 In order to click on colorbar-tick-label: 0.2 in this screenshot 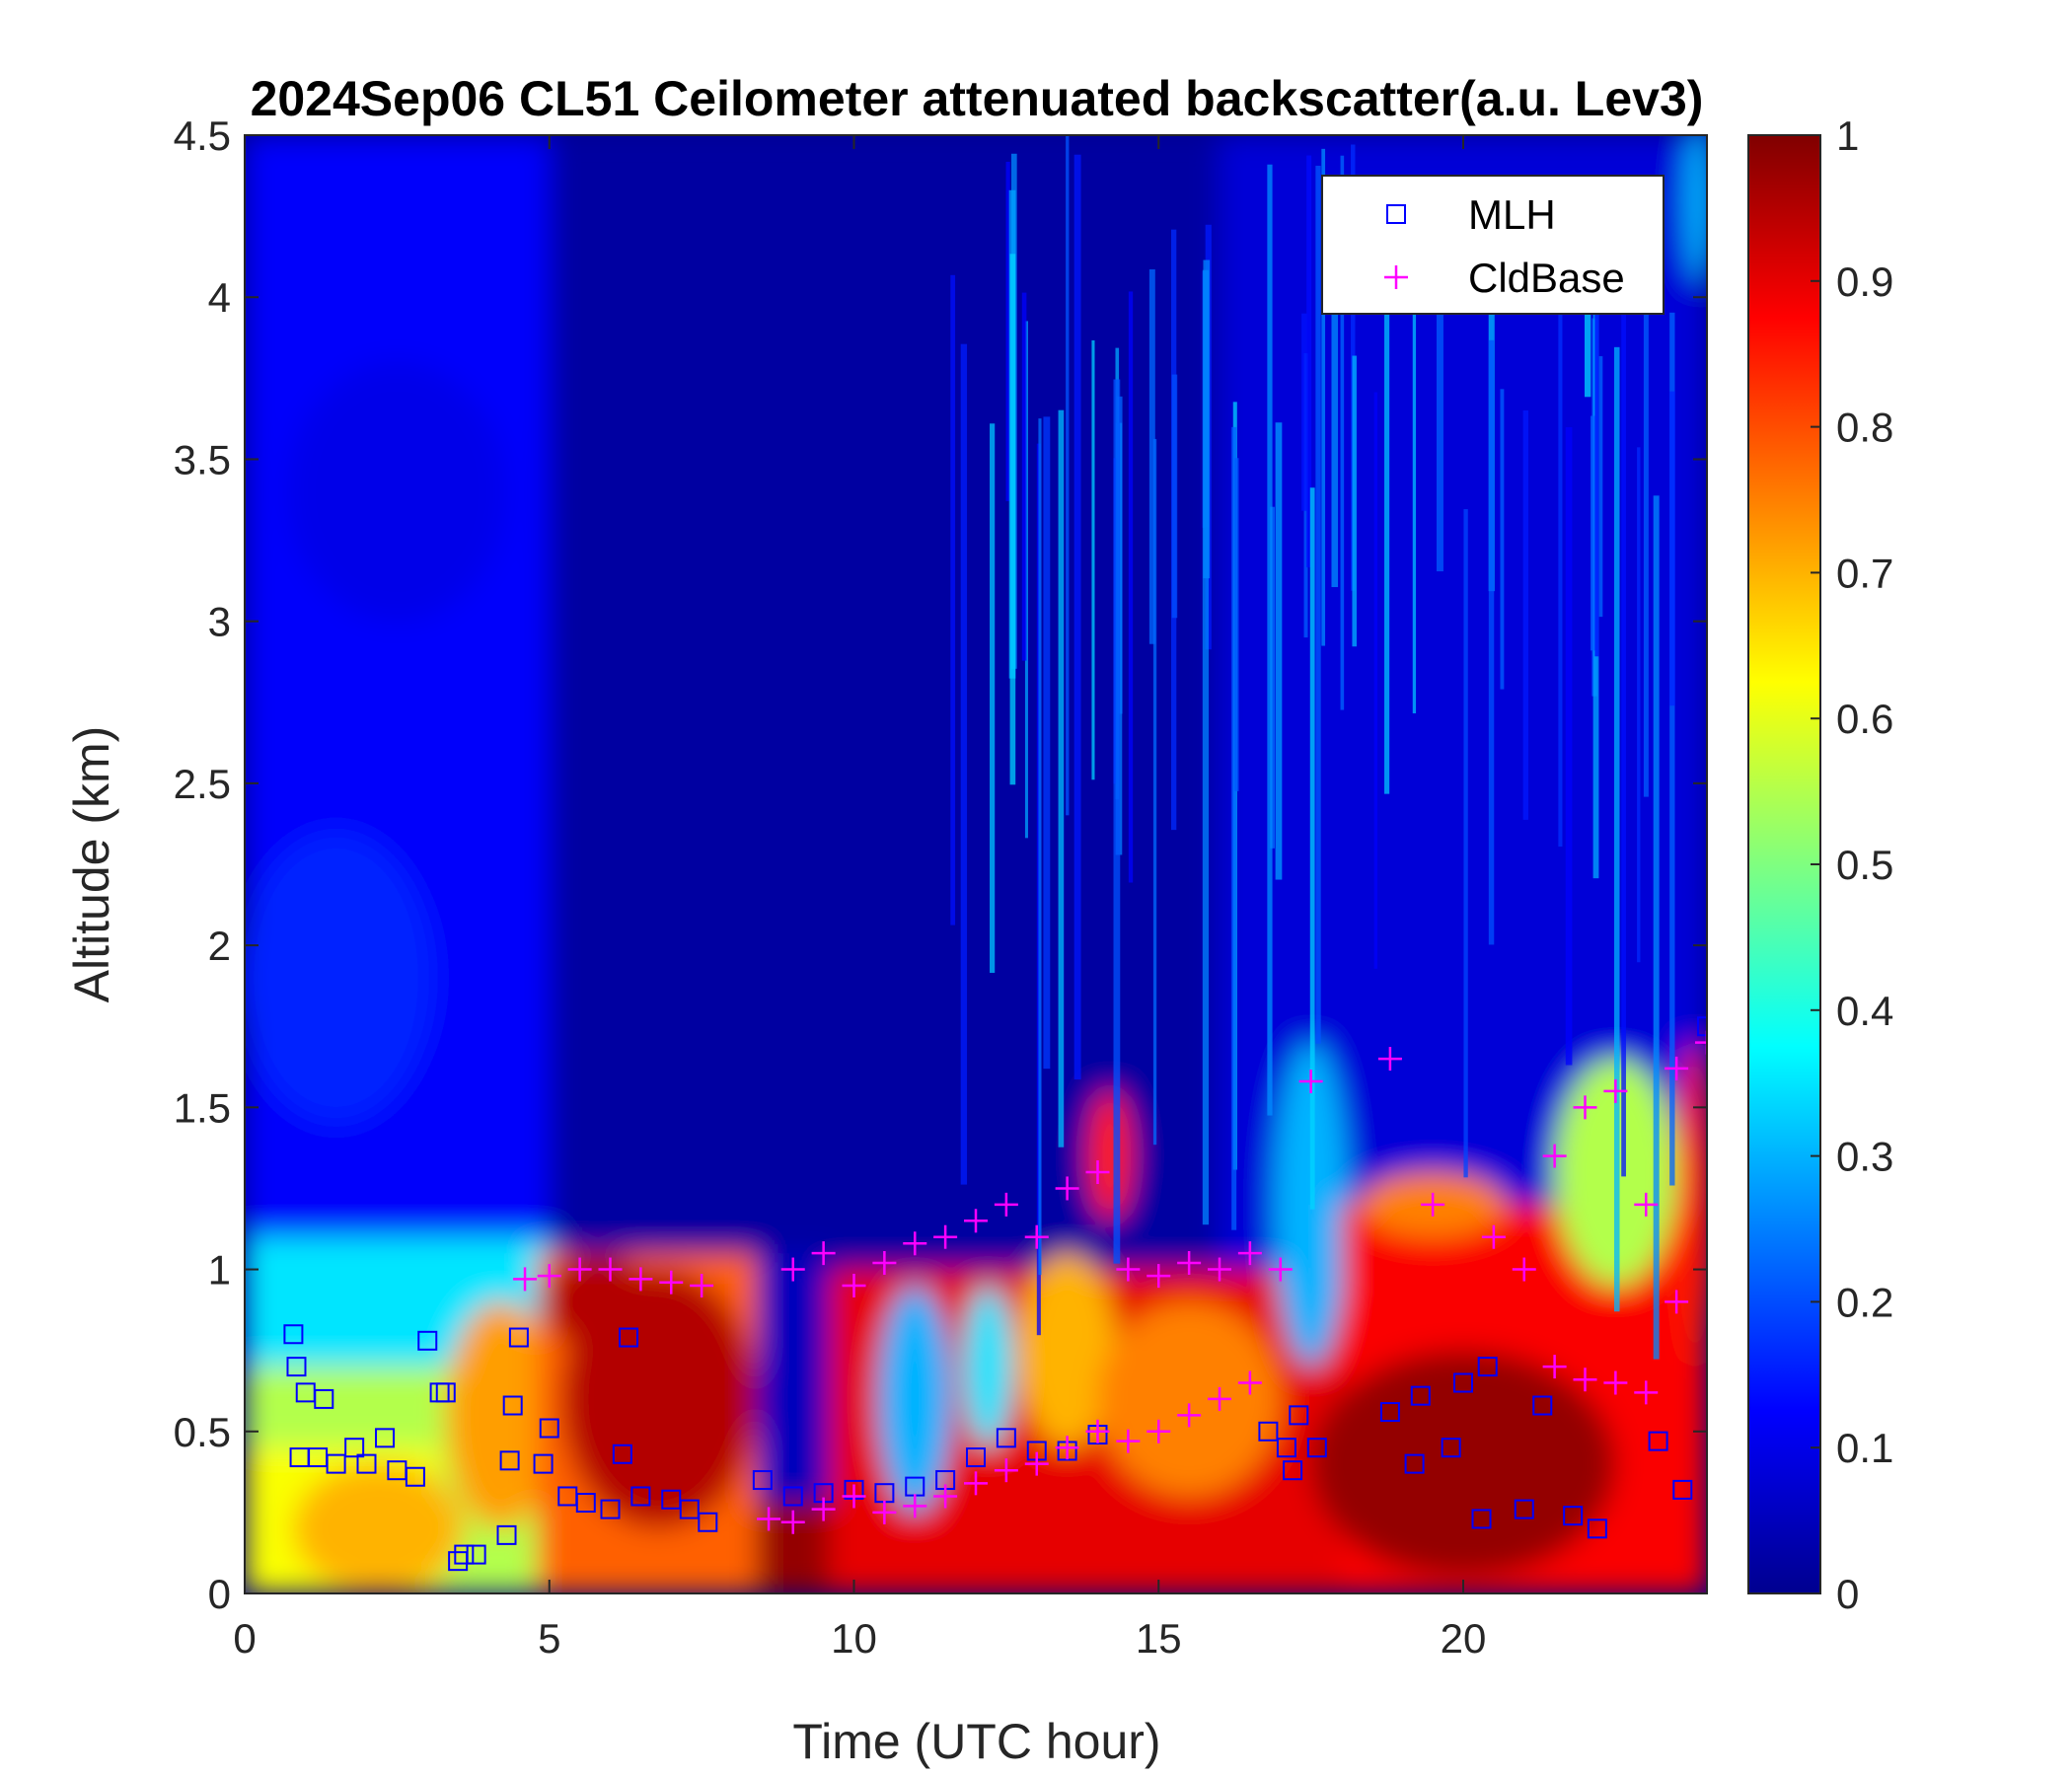, I will do `click(1865, 1302)`.